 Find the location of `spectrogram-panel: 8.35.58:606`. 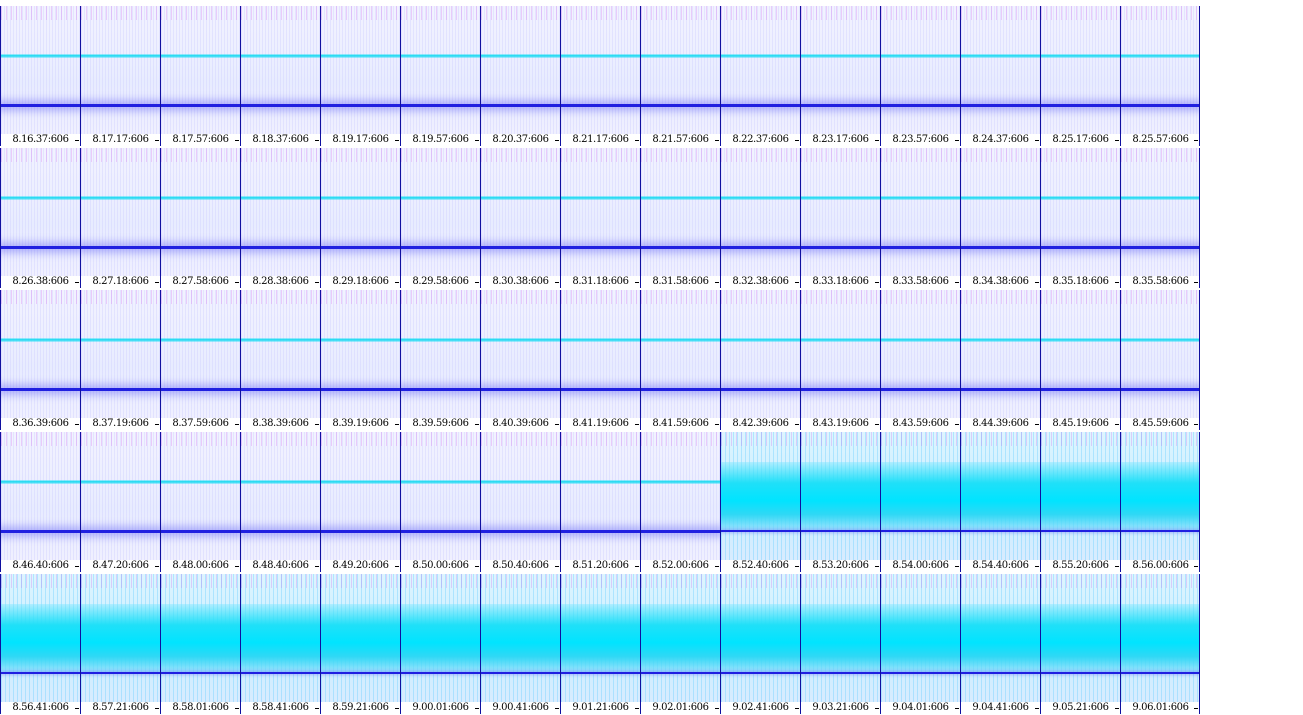

spectrogram-panel: 8.35.58:606 is located at coordinates (1160, 218).